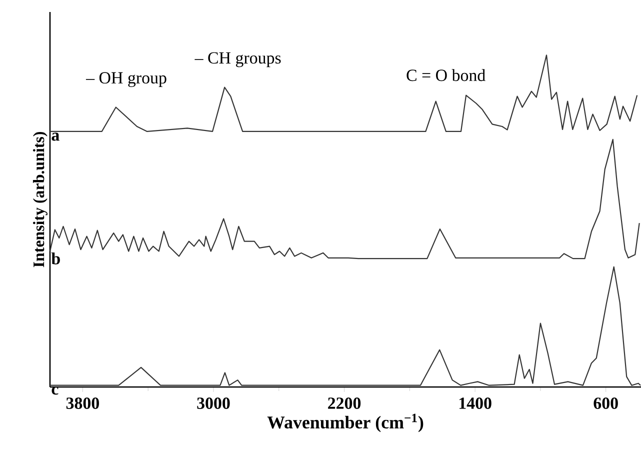 Image resolution: width=641 pixels, height=459 pixels. What do you see at coordinates (606, 403) in the screenshot?
I see `x-tick-label: 600` at bounding box center [606, 403].